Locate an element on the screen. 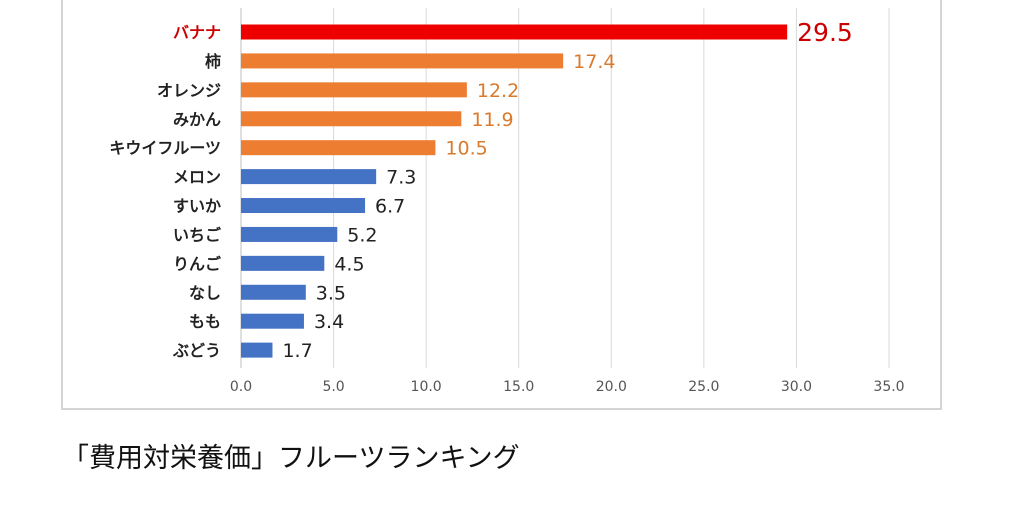 This screenshot has height=507, width=1025. data-label: 1.7 is located at coordinates (297, 351).